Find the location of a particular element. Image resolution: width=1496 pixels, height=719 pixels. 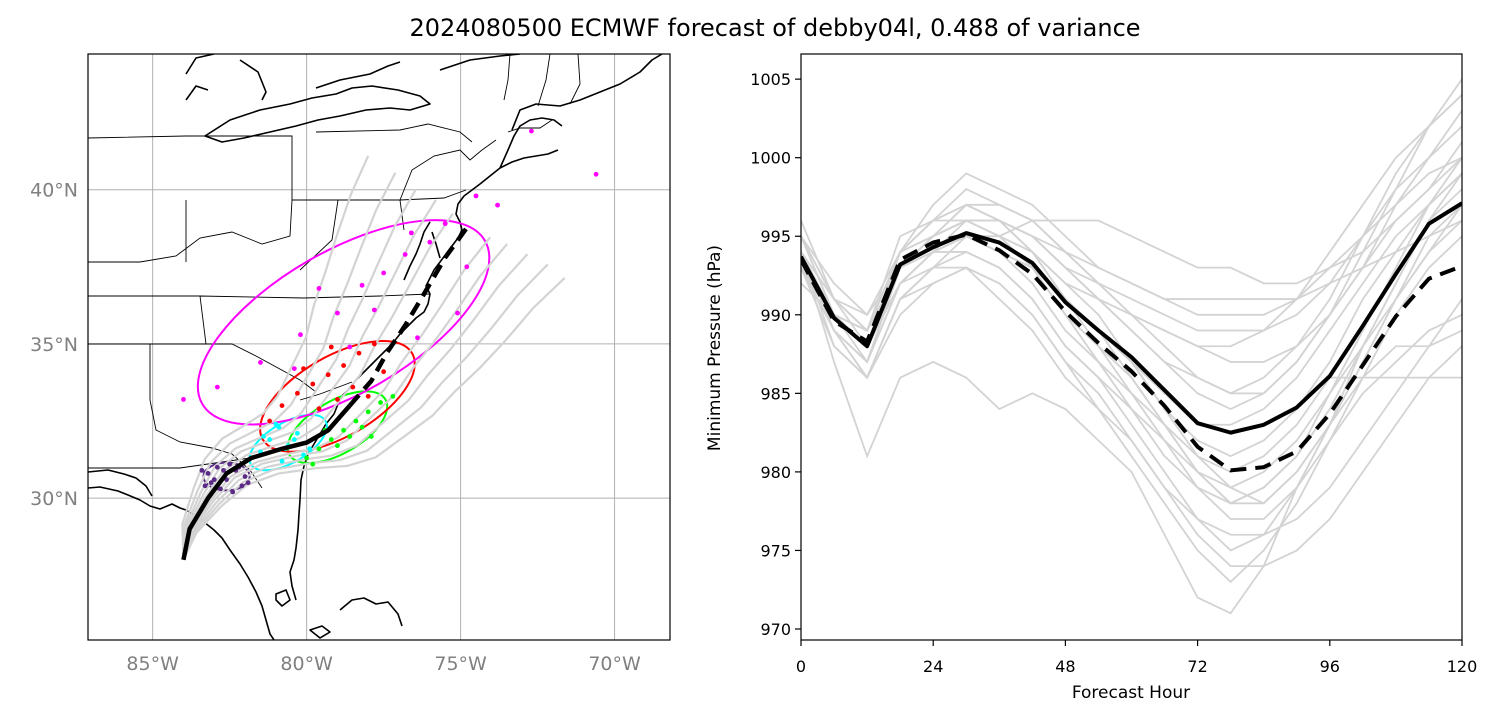

new-england-coast is located at coordinates (581, 111).